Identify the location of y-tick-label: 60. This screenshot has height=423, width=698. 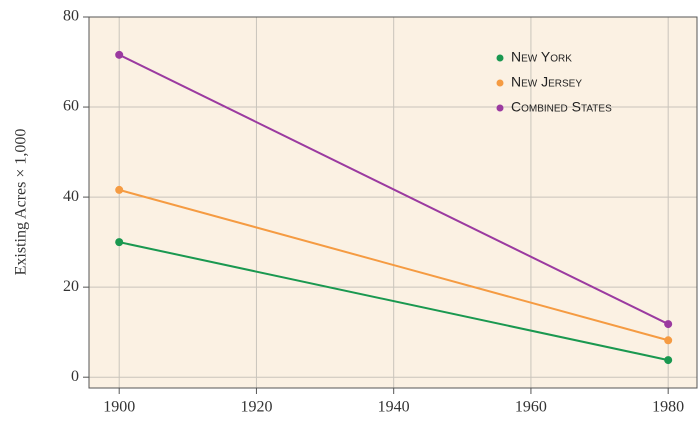
(71, 106).